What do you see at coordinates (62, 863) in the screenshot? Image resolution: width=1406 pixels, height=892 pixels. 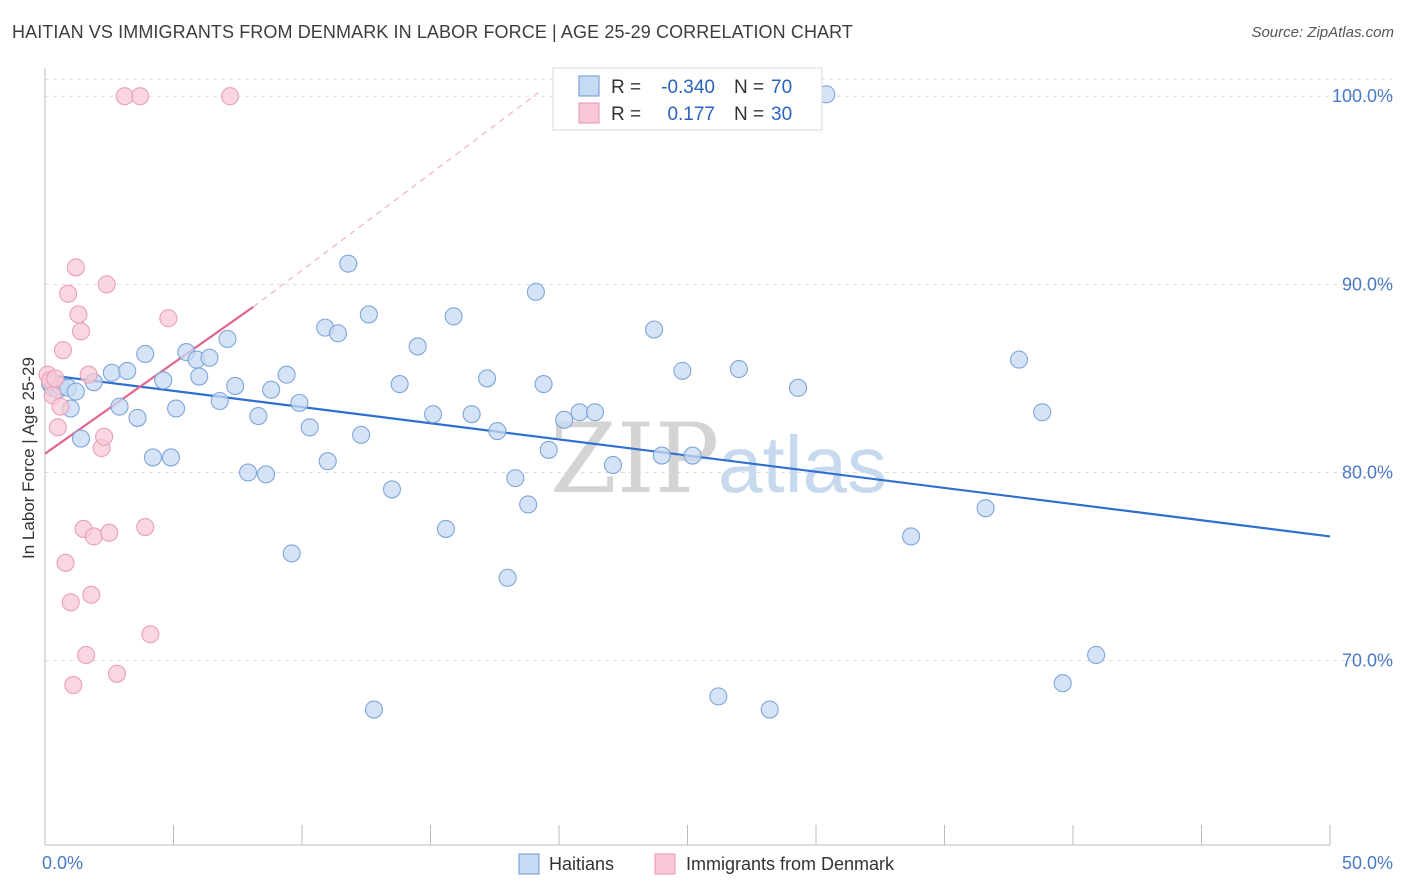 I see `x-tick-label-0: 0.0%` at bounding box center [62, 863].